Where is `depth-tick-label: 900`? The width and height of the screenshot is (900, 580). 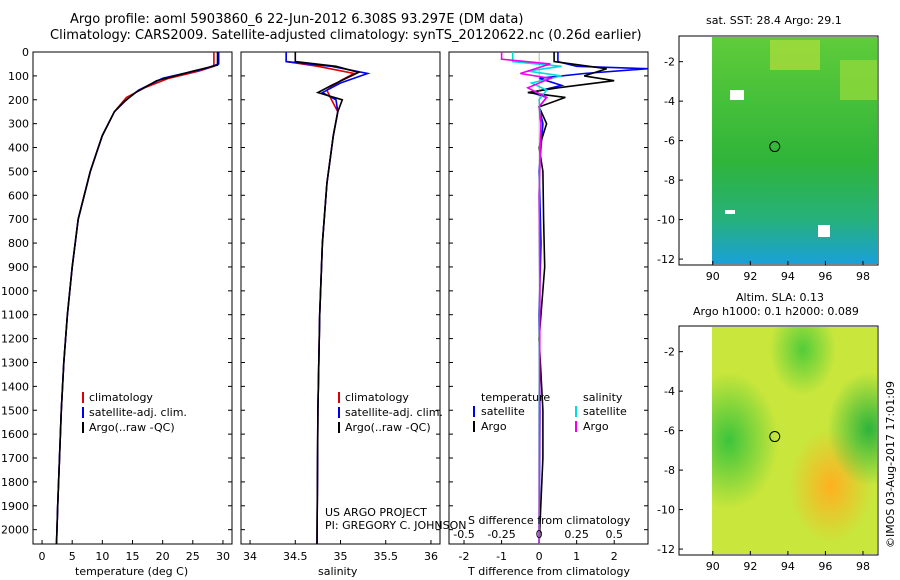 depth-tick-label: 900 is located at coordinates (18, 267).